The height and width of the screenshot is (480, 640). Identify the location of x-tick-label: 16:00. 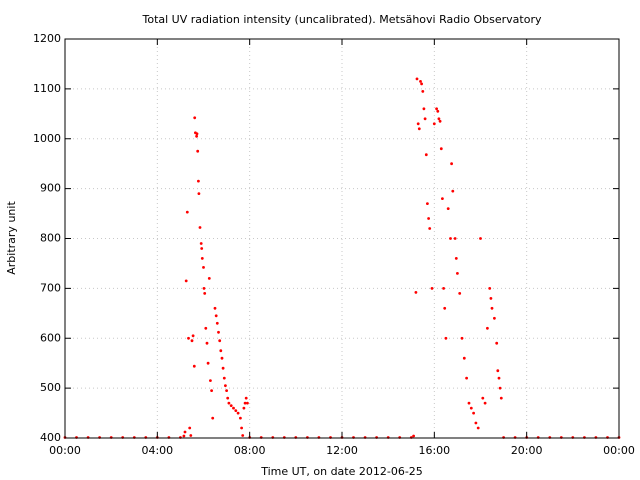
(434, 450).